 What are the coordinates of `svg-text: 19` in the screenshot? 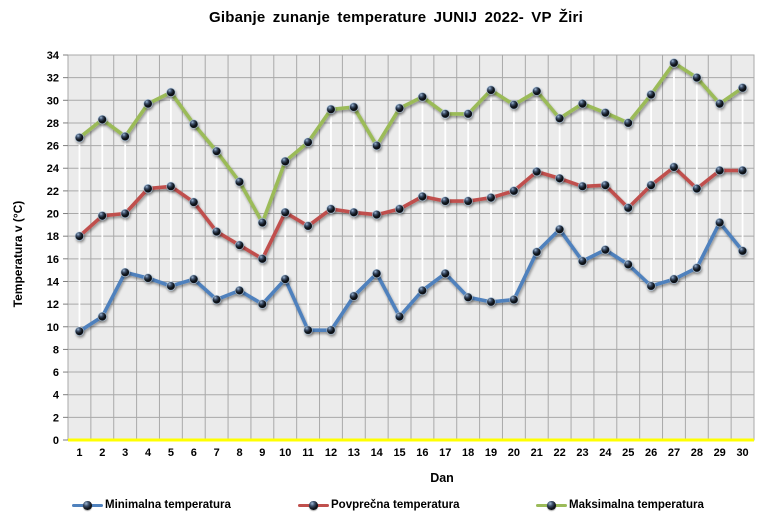 It's located at (491, 453).